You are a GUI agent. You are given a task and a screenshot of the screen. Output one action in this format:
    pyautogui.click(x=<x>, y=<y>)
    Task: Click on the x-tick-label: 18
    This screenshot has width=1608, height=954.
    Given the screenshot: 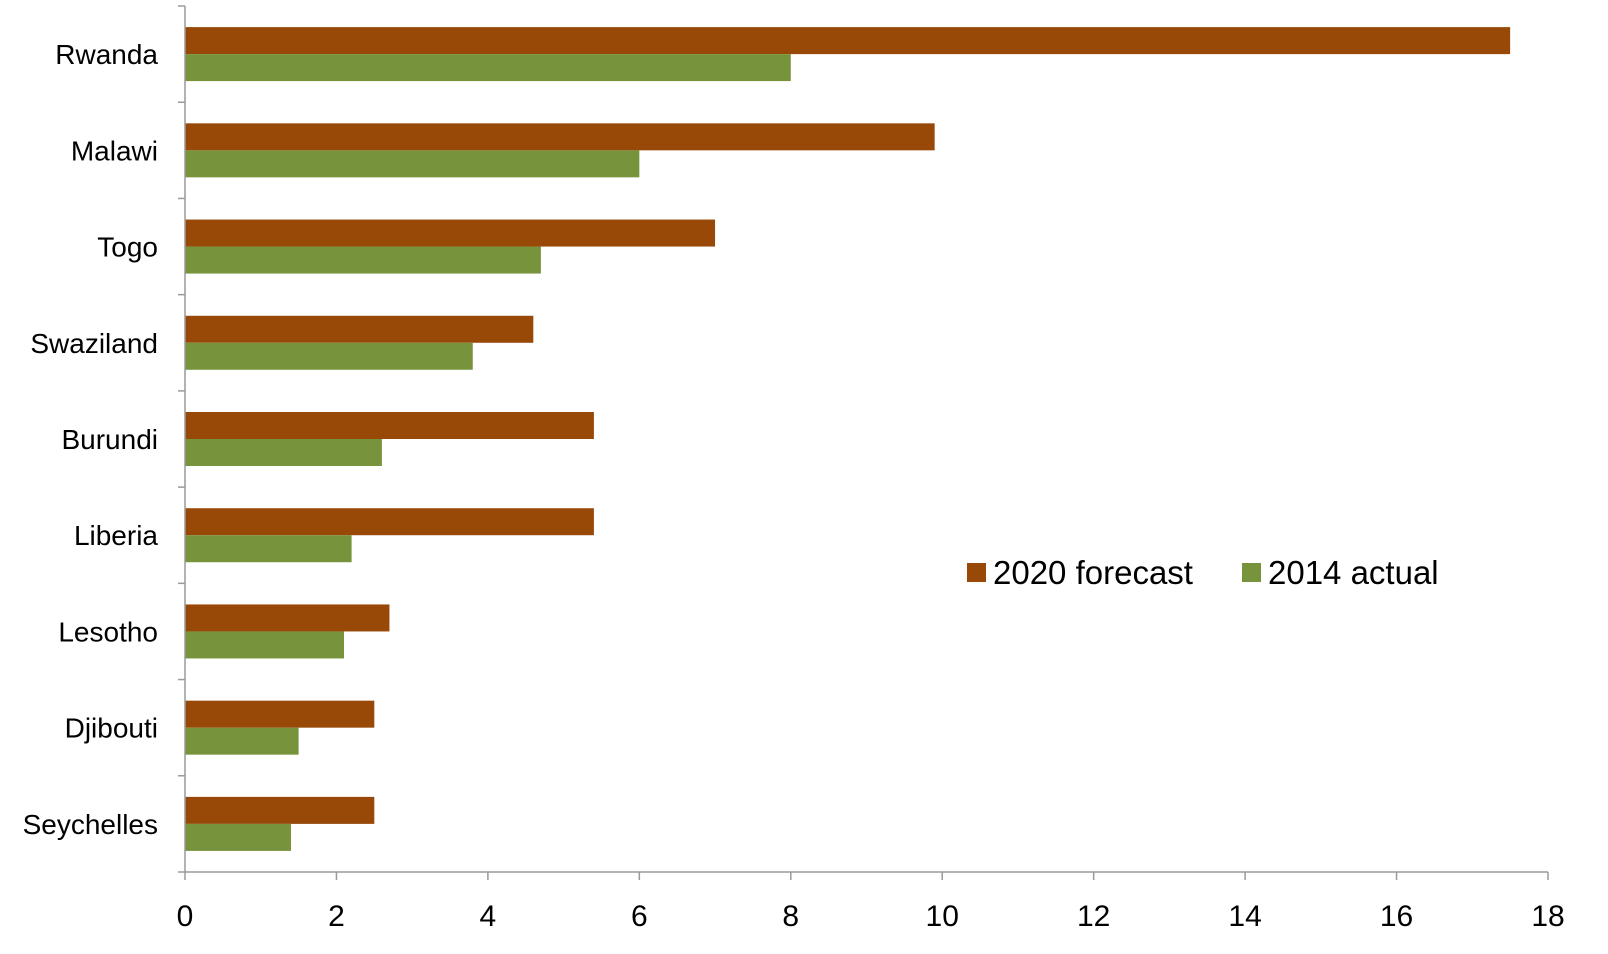 What is the action you would take?
    pyautogui.click(x=1547, y=916)
    